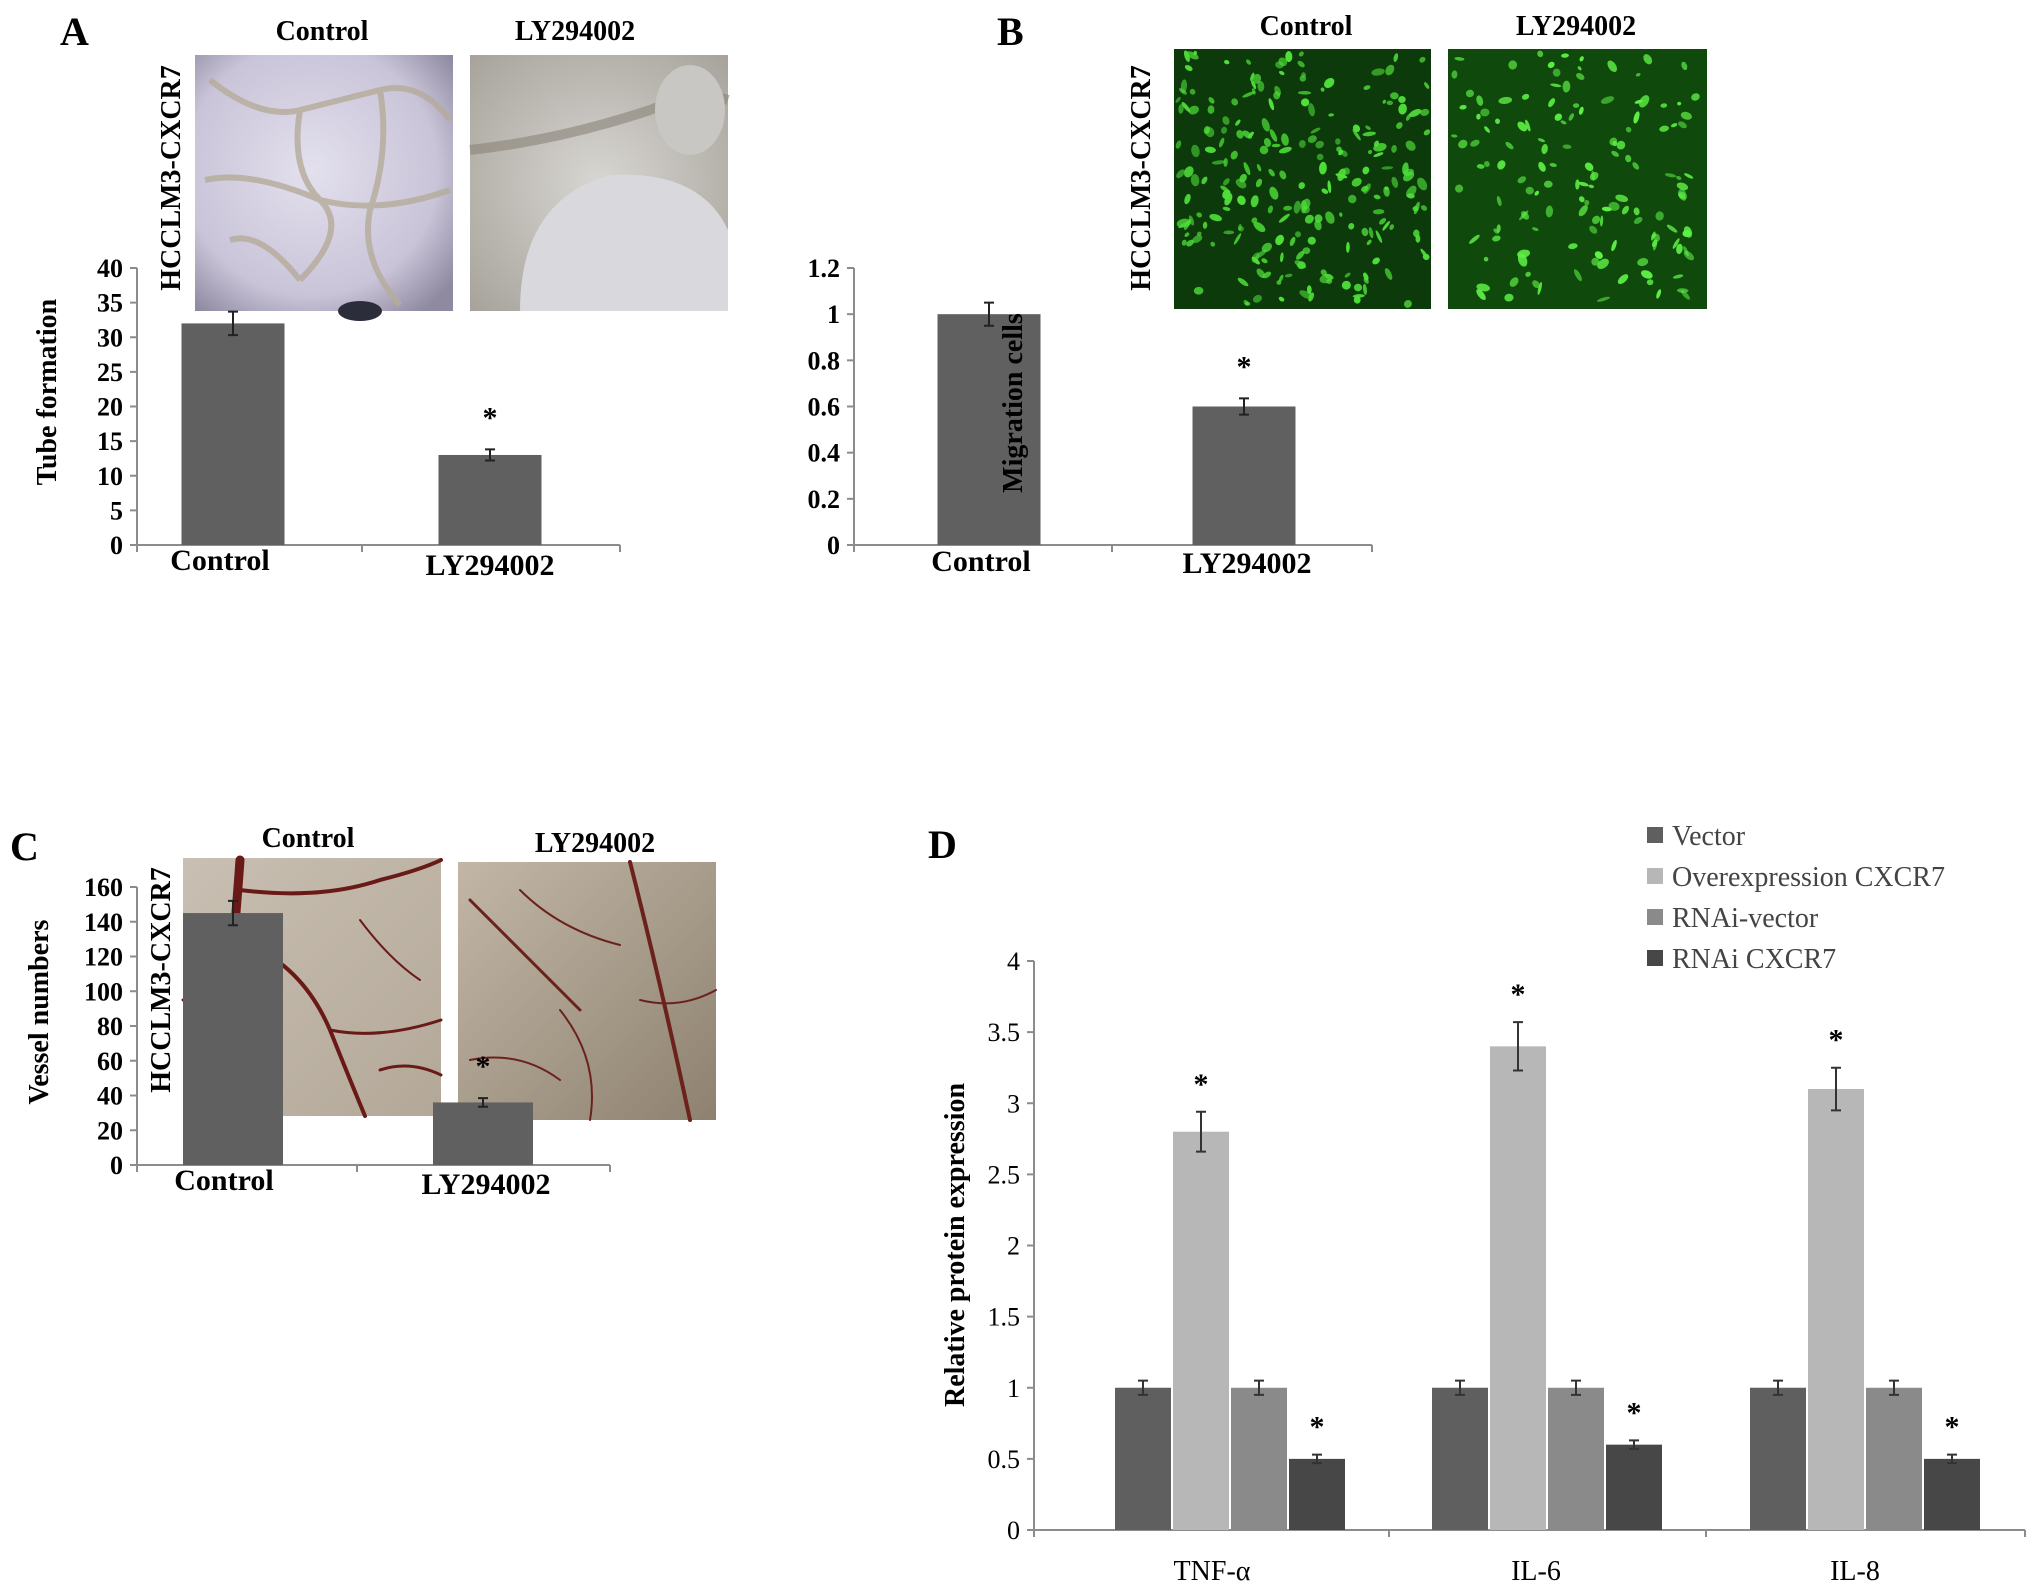 This screenshot has width=2031, height=1589. What do you see at coordinates (161, 980) in the screenshot?
I see `side-label-c: HCCLM3-CXCR7` at bounding box center [161, 980].